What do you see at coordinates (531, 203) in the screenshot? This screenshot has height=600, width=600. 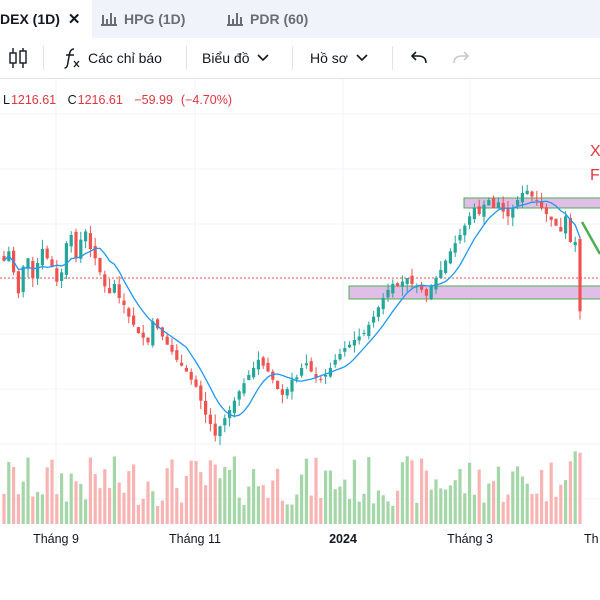 I see `resistance-zone` at bounding box center [531, 203].